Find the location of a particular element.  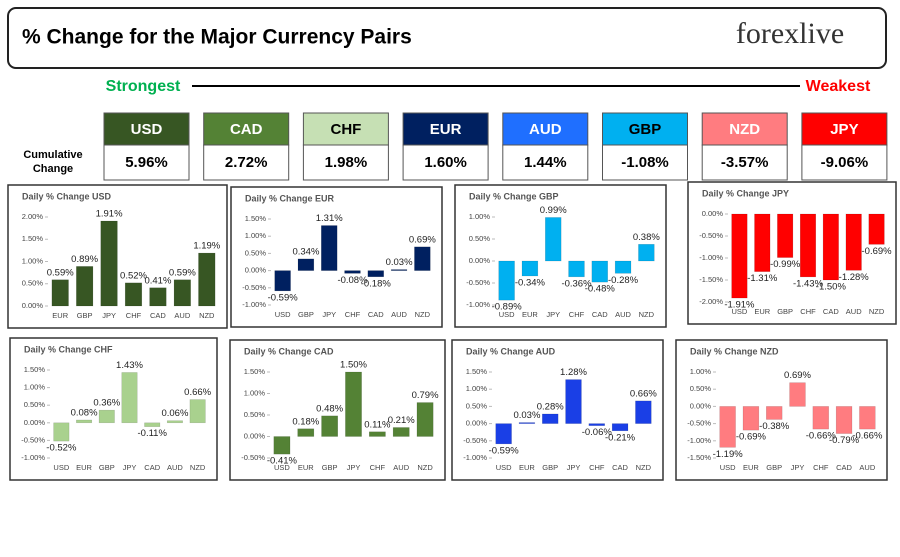

cumulative-label: Cumulative Change is located at coordinates (53, 162).